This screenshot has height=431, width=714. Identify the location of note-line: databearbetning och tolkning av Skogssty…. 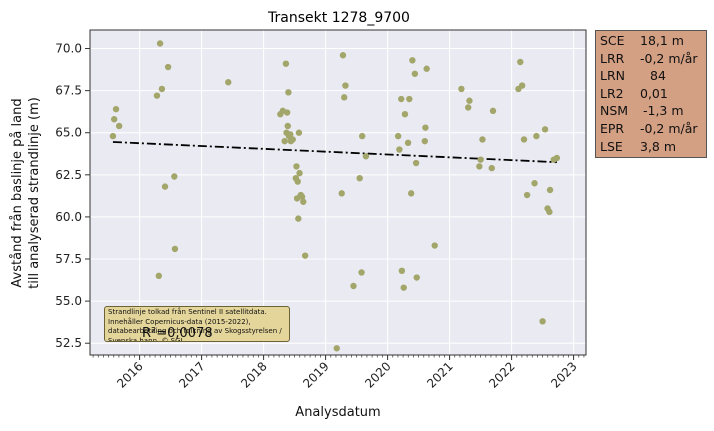
(195, 334).